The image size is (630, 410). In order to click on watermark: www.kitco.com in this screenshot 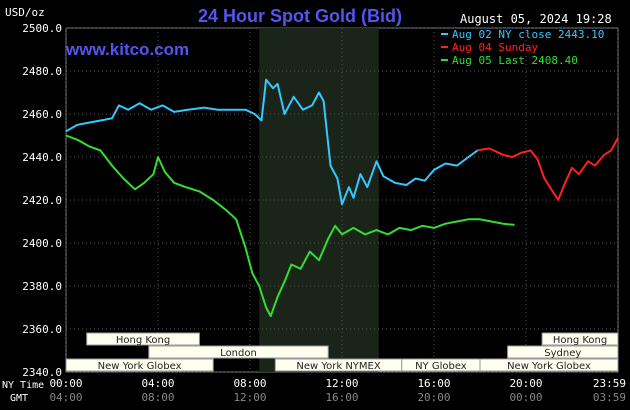, I will do `click(127, 49)`.